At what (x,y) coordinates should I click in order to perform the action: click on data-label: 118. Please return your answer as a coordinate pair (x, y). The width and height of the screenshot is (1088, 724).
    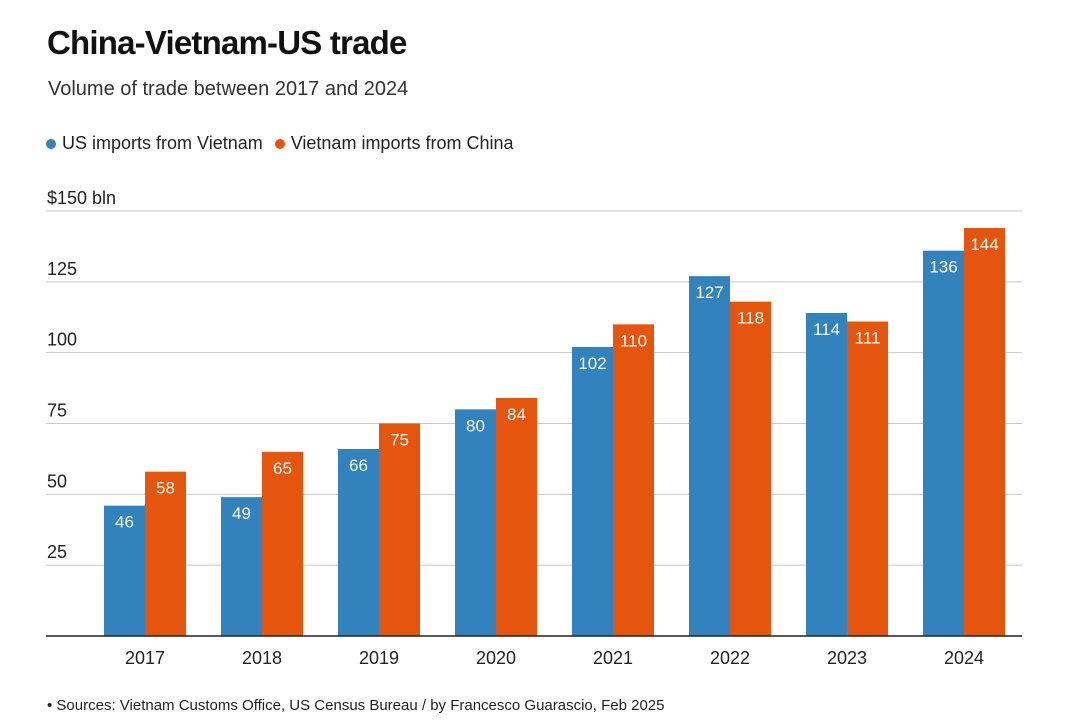
    Looking at the image, I should click on (750, 318).